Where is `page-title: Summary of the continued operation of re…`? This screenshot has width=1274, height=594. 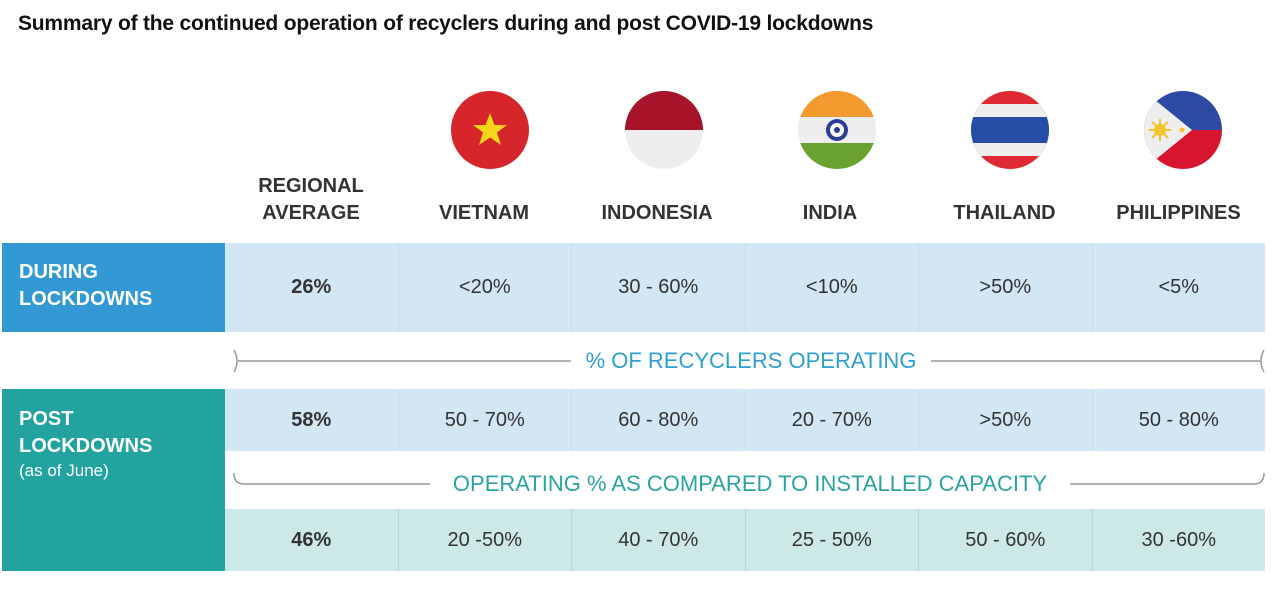 page-title: Summary of the continued operation of re… is located at coordinates (446, 23).